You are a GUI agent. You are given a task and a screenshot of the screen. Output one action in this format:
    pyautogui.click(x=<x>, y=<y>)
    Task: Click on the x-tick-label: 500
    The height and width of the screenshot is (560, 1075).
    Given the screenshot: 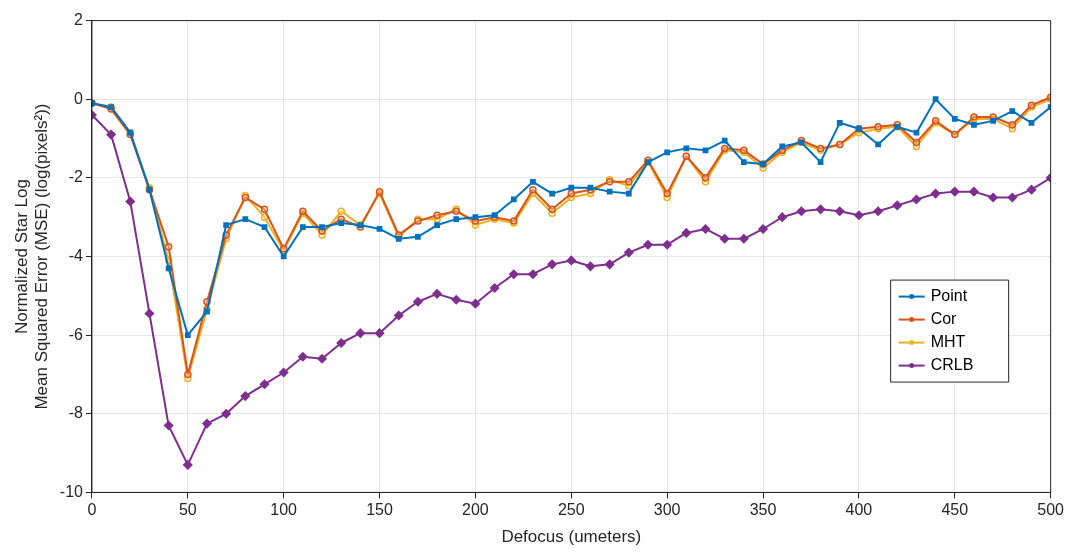 What is the action you would take?
    pyautogui.click(x=1051, y=510)
    